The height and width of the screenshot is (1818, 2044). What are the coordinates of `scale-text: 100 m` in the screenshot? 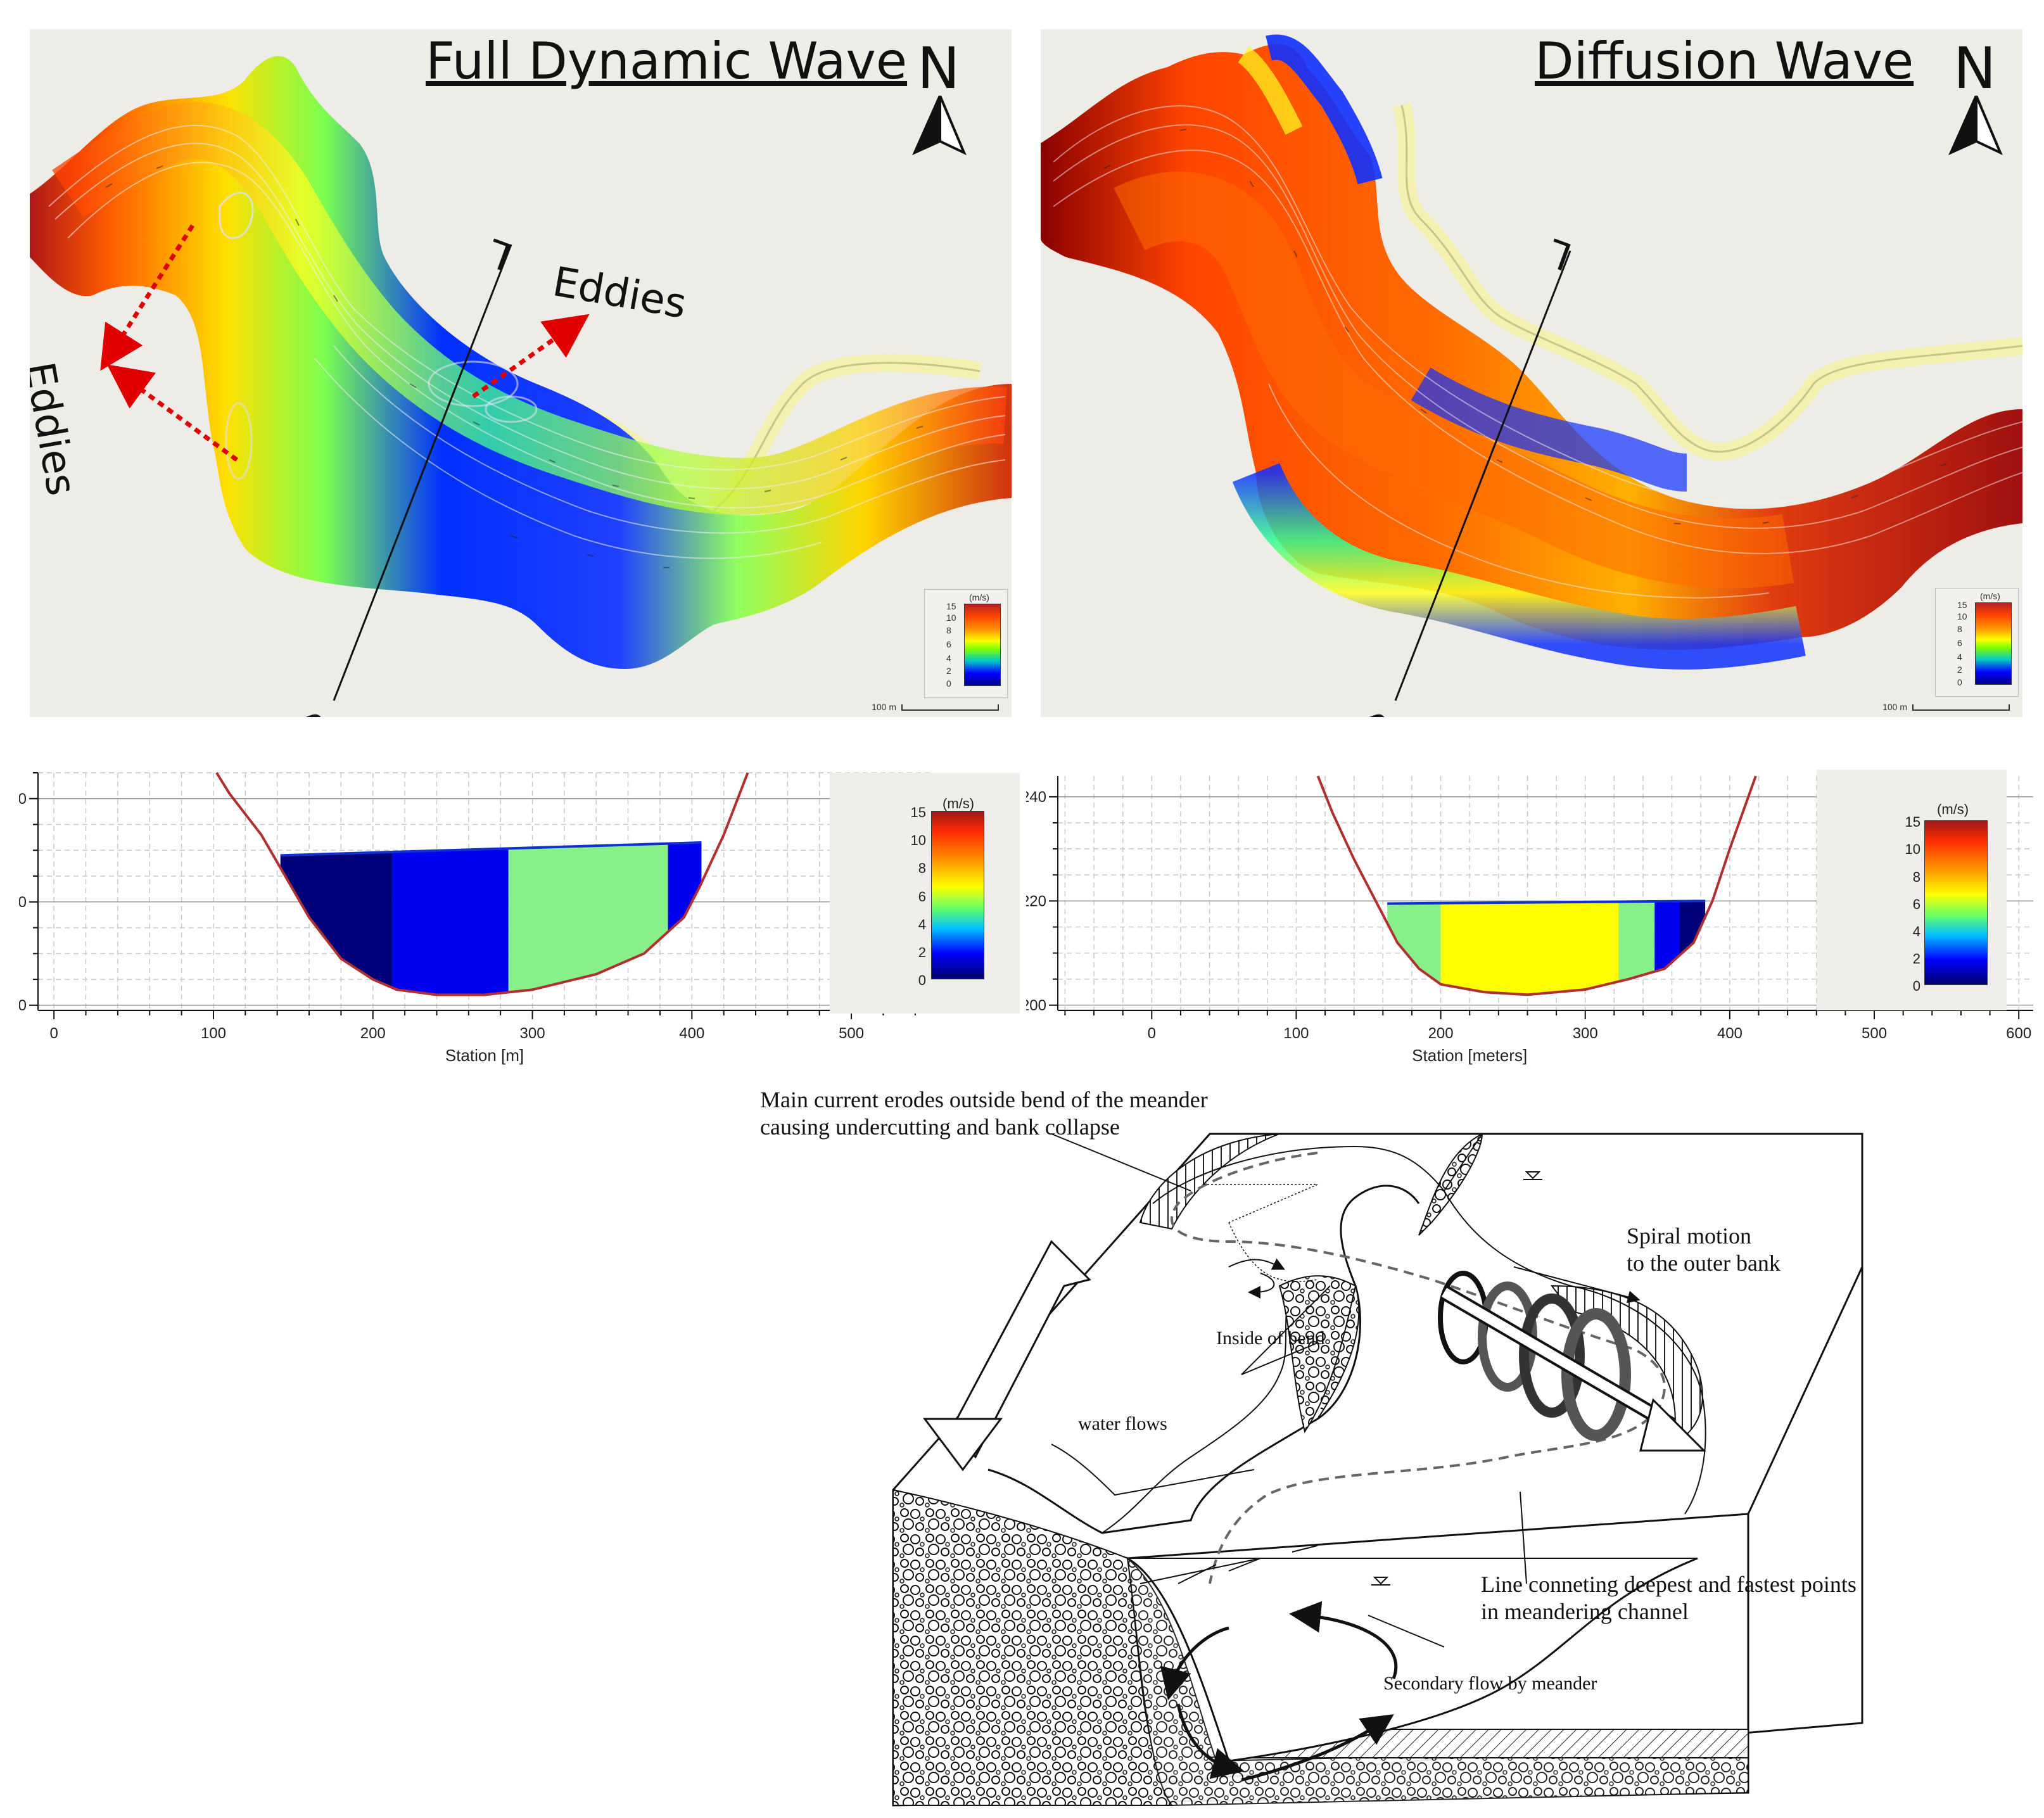 It's located at (1894, 707).